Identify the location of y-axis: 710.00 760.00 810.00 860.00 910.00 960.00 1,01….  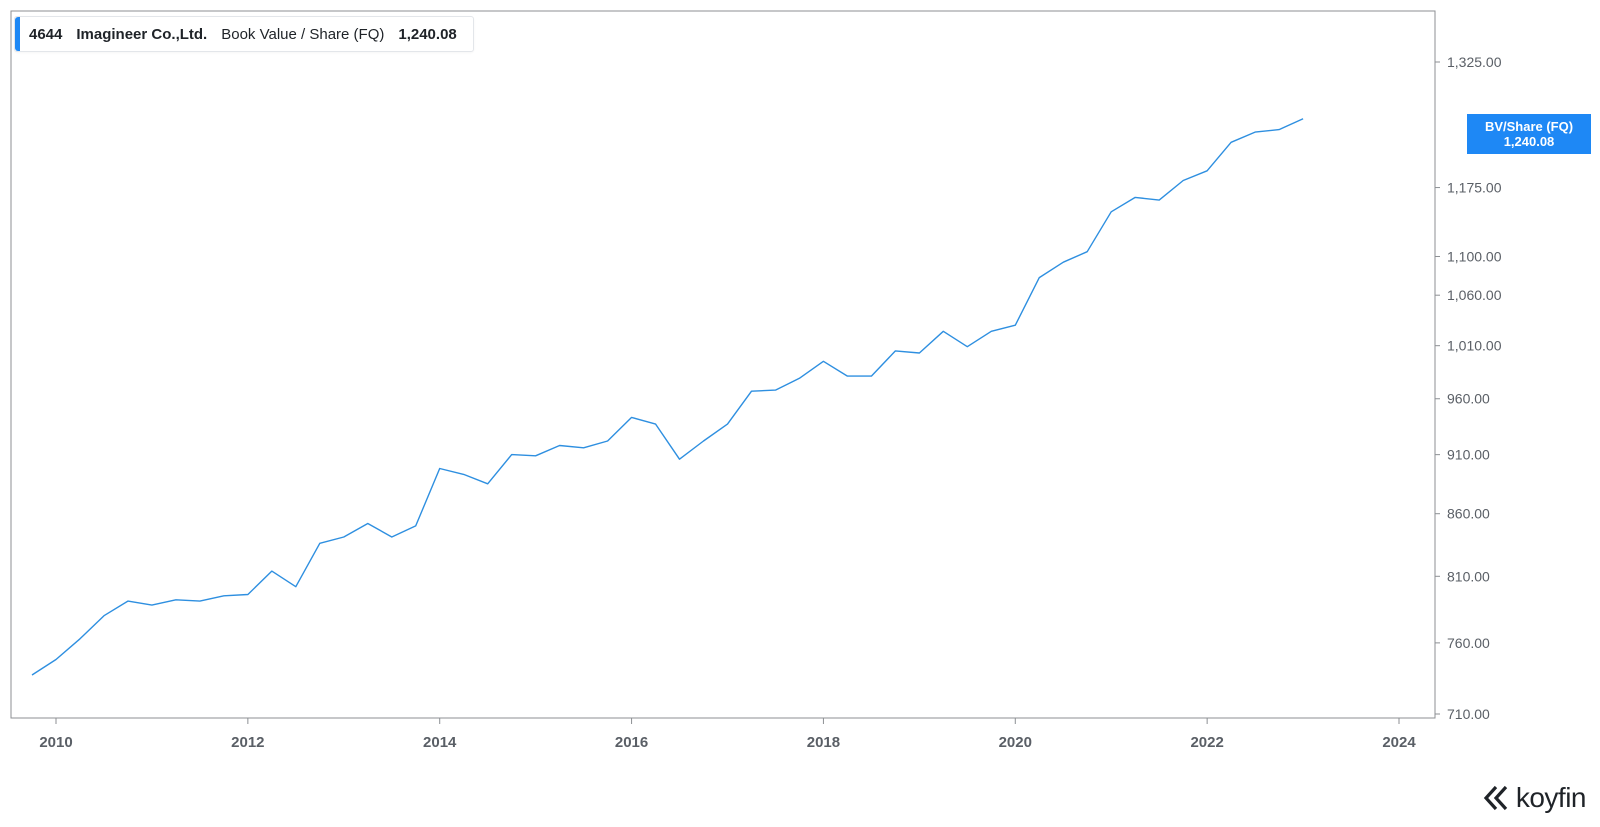
(1468, 388).